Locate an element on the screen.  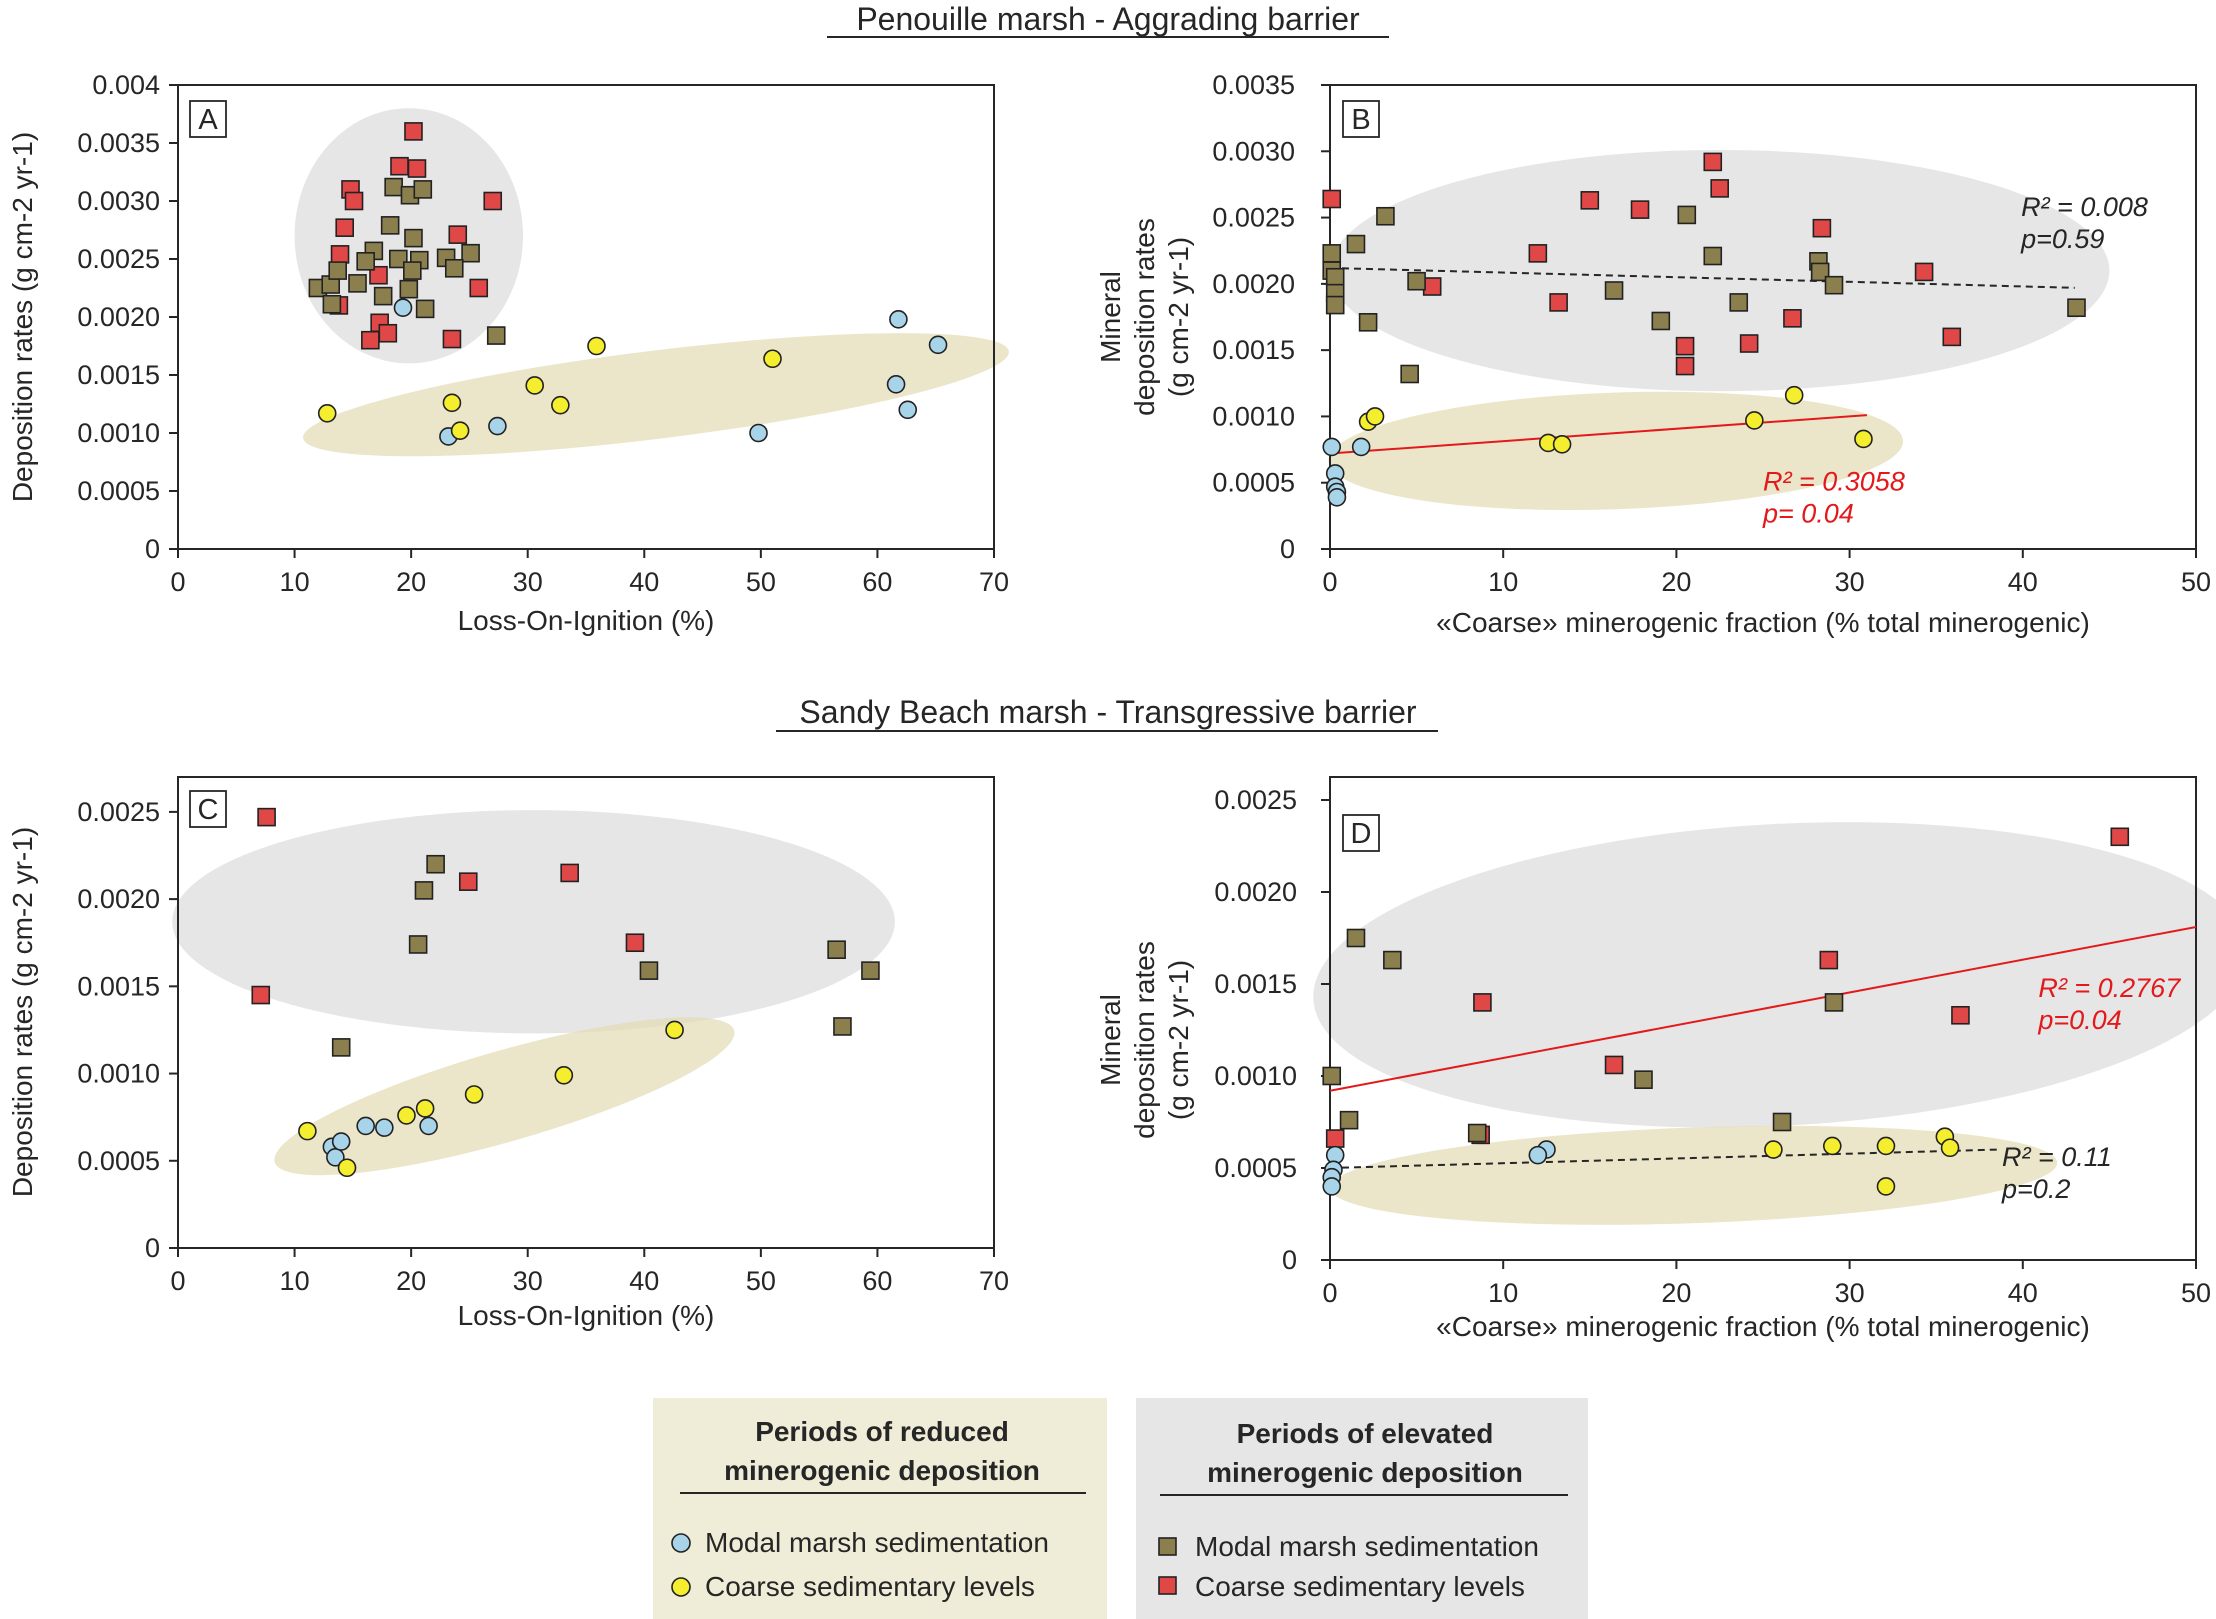
panel-c-letter-box is located at coordinates (208, 809).